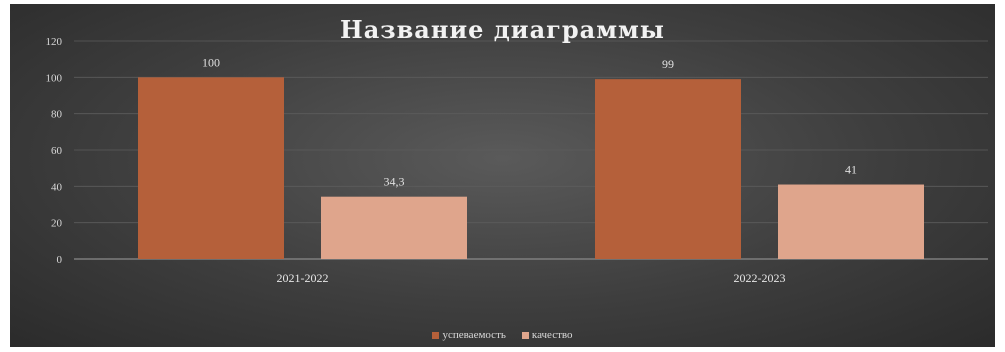 The height and width of the screenshot is (352, 1005). What do you see at coordinates (211, 62) in the screenshot?
I see `data-label: 100` at bounding box center [211, 62].